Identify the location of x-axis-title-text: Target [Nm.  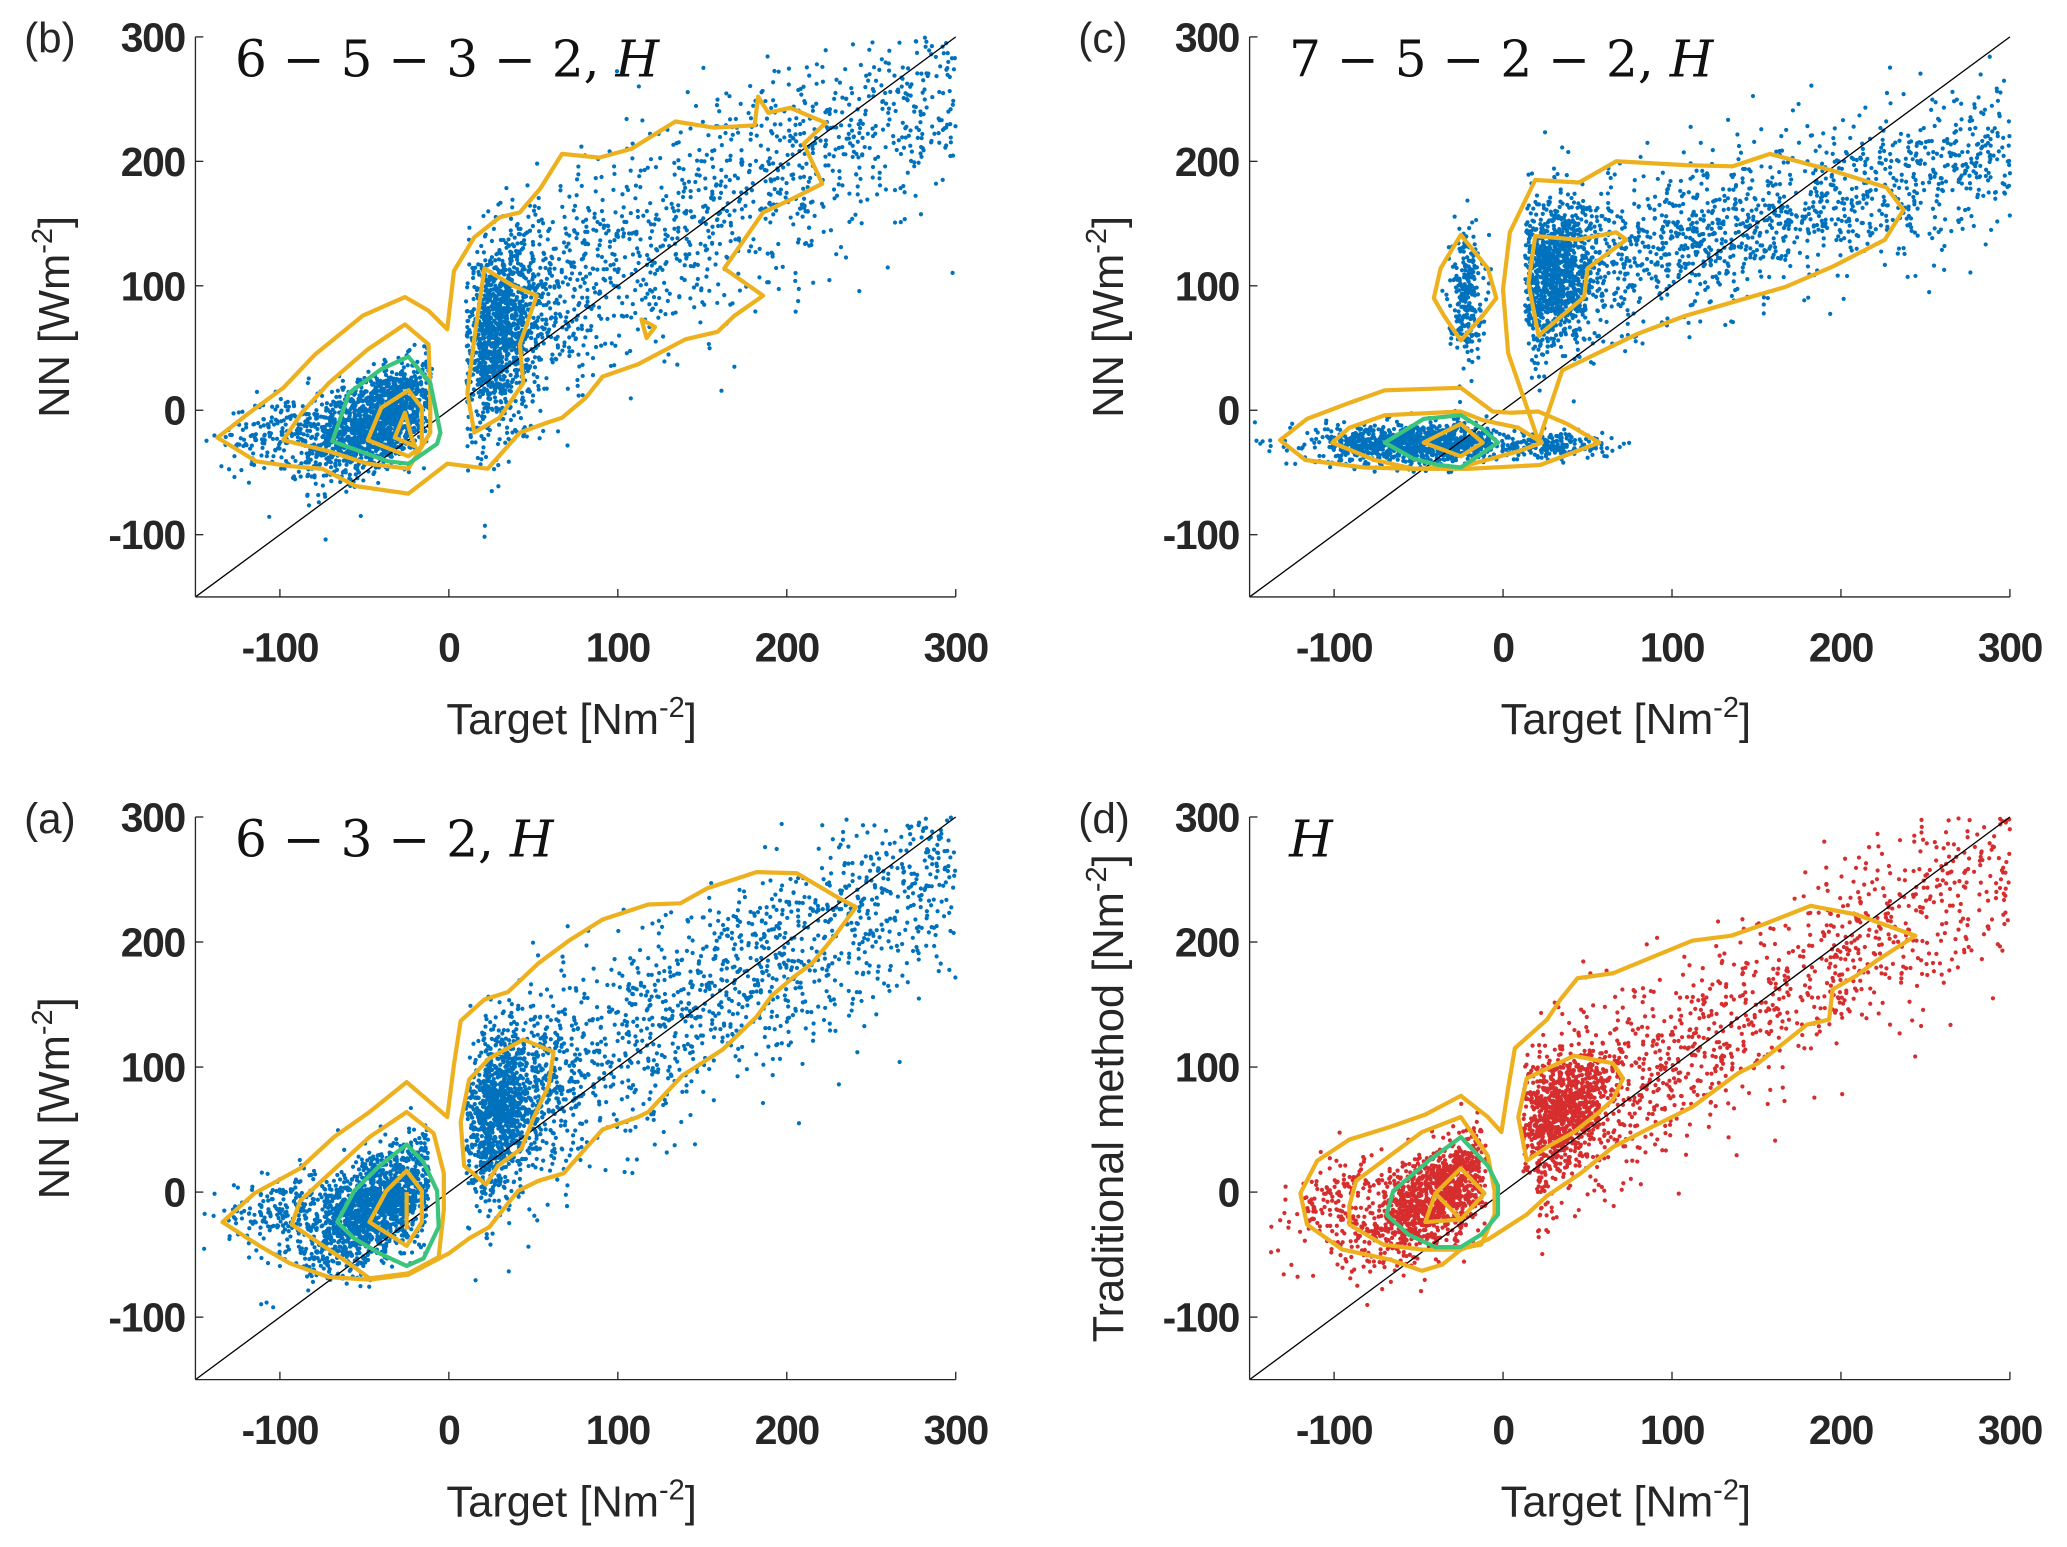
(552, 720).